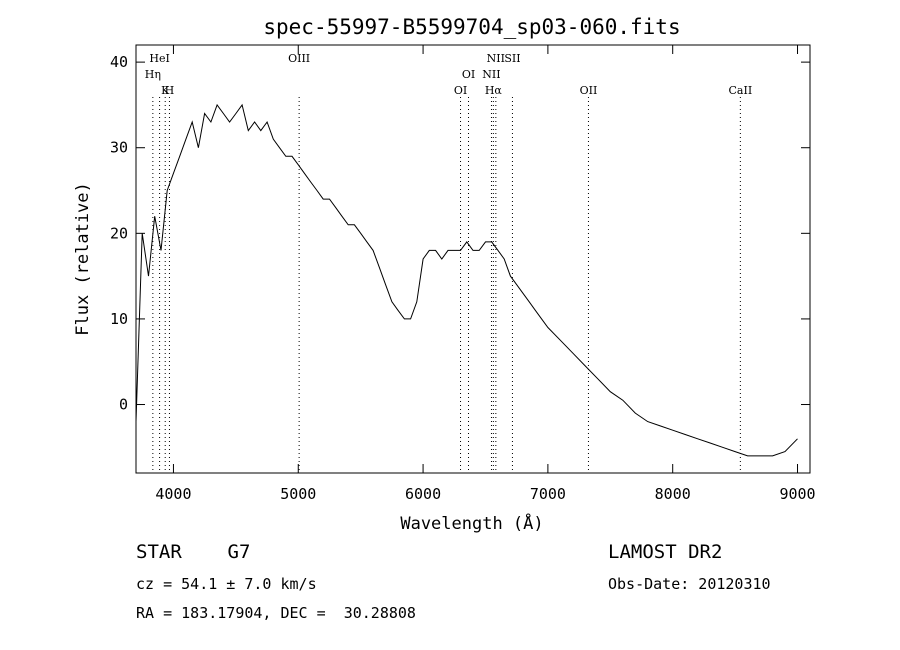  Describe the element at coordinates (123, 405) in the screenshot. I see `y-tick-label: 0` at that location.